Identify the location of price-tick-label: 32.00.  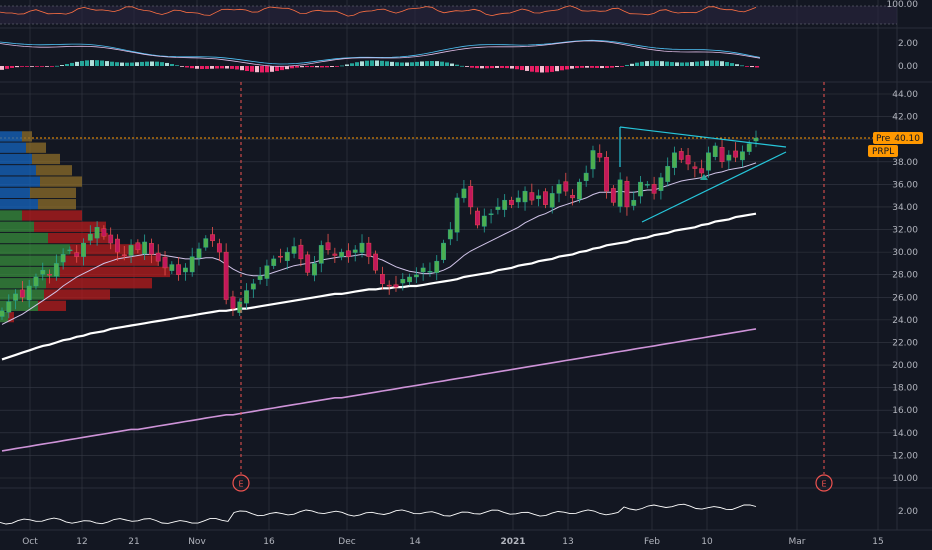
(905, 231).